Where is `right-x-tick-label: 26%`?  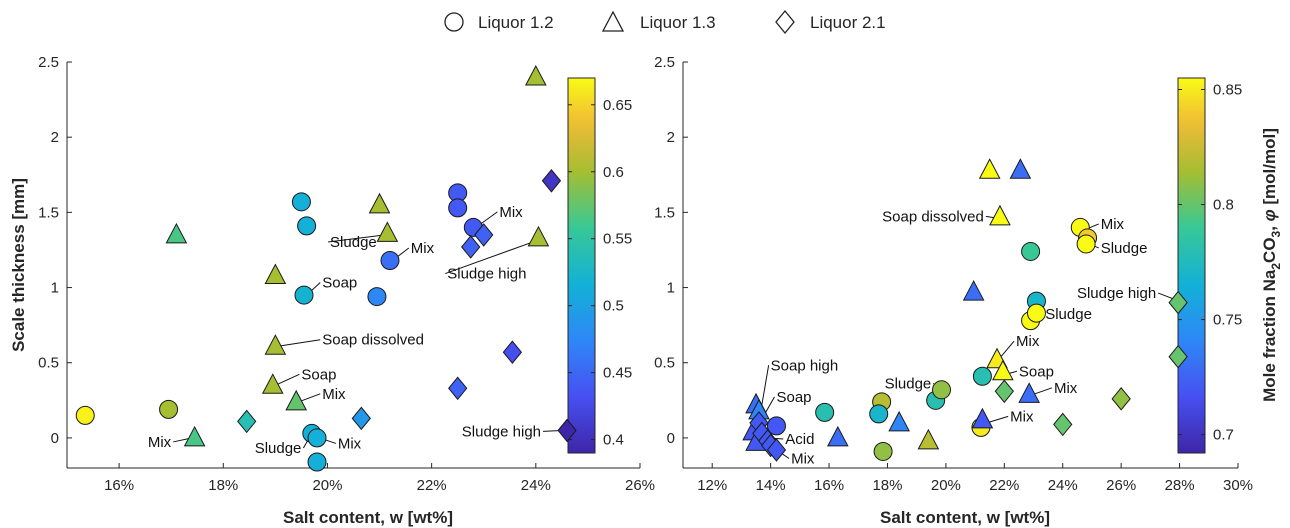 right-x-tick-label: 26% is located at coordinates (1121, 485).